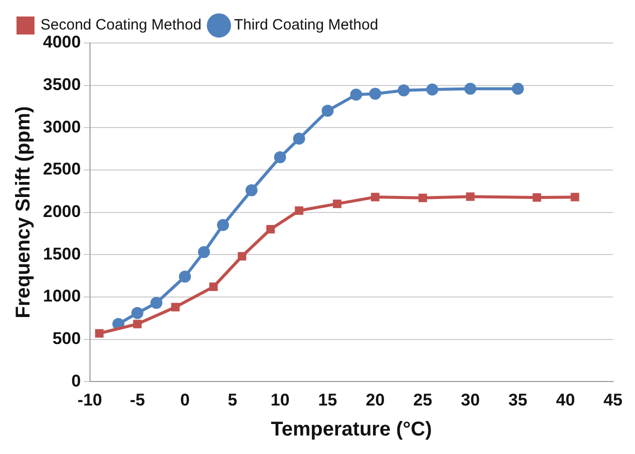 This screenshot has width=635, height=454. I want to click on y-tick-label: 1500, so click(61, 254).